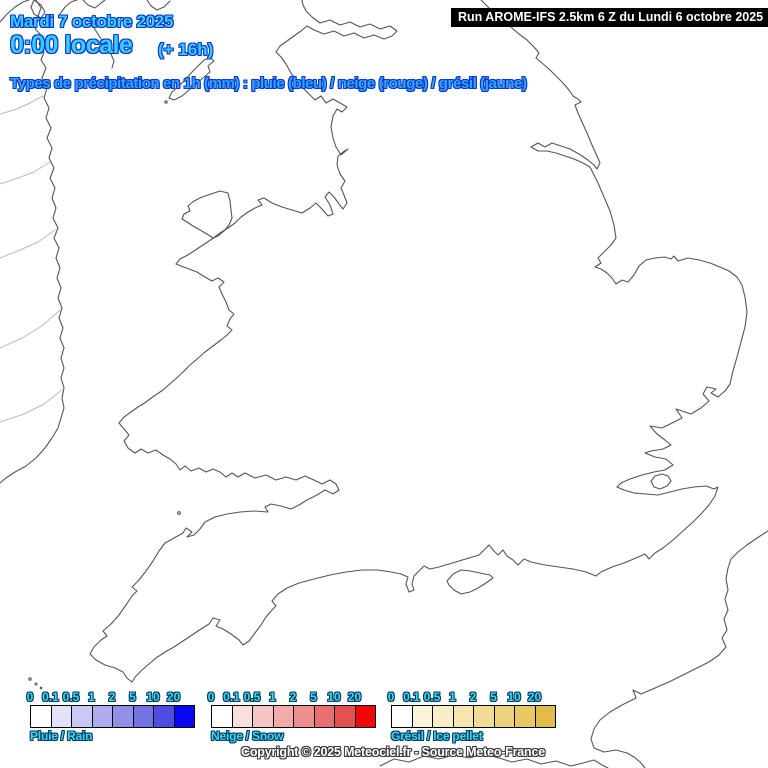 The image size is (768, 768). Describe the element at coordinates (186, 49) in the screenshot. I see `forecast-offset: (+ 16h)` at that location.